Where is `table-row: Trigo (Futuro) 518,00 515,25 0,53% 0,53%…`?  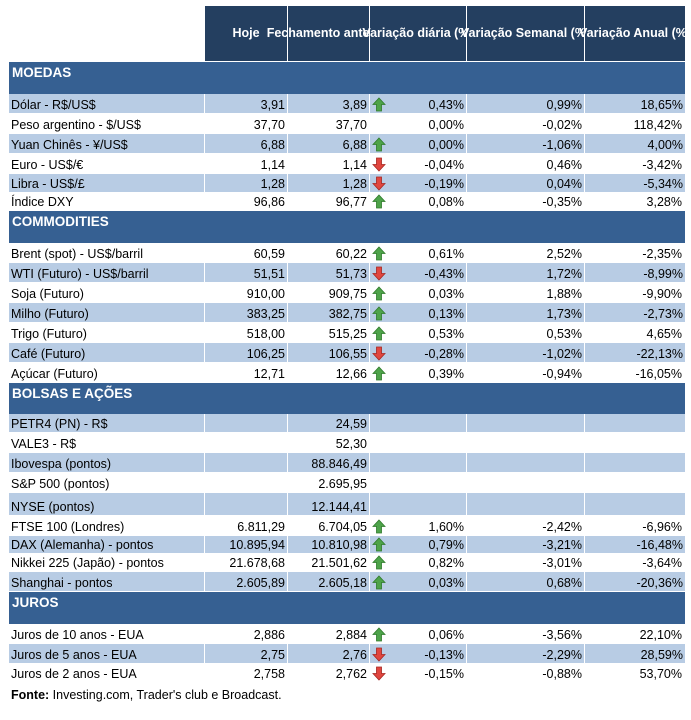
table-row: Trigo (Futuro) 518,00 515,25 0,53% 0,53%… is located at coordinates (347, 333).